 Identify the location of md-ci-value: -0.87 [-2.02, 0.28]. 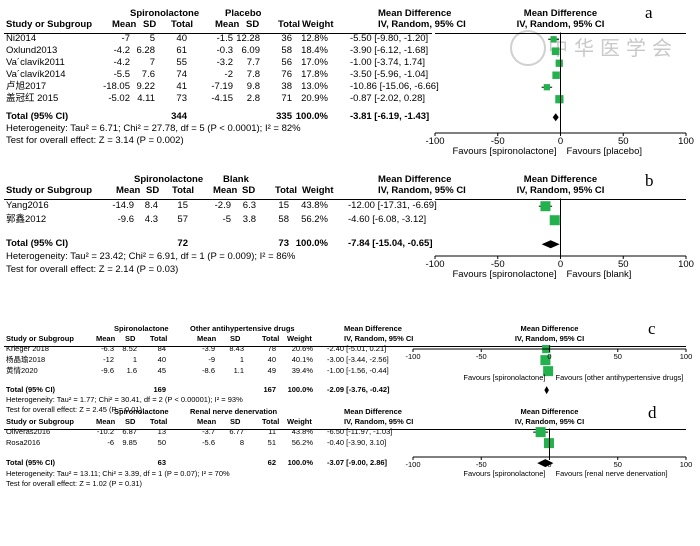
(387, 98).